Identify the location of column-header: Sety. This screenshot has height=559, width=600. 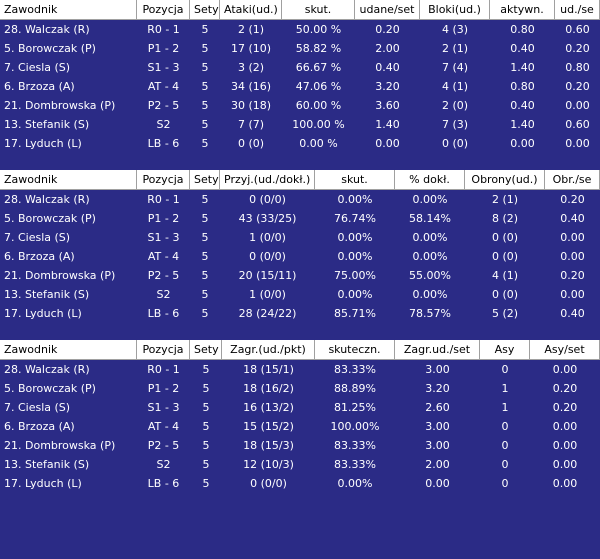
(205, 180).